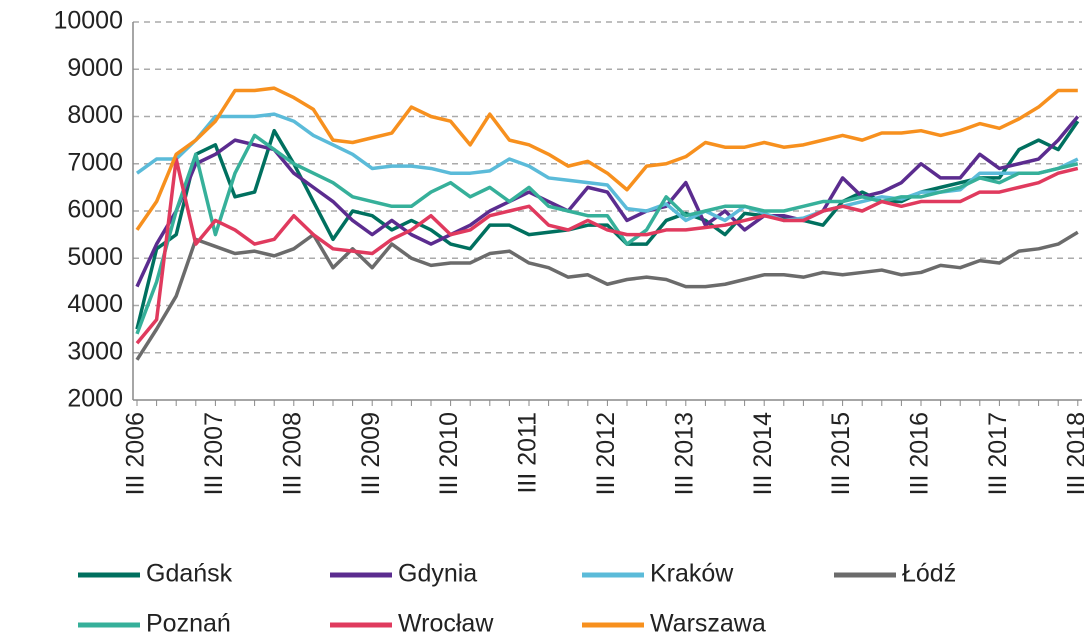  Describe the element at coordinates (528, 453) in the screenshot. I see `x-tick-label: III 2011` at that location.